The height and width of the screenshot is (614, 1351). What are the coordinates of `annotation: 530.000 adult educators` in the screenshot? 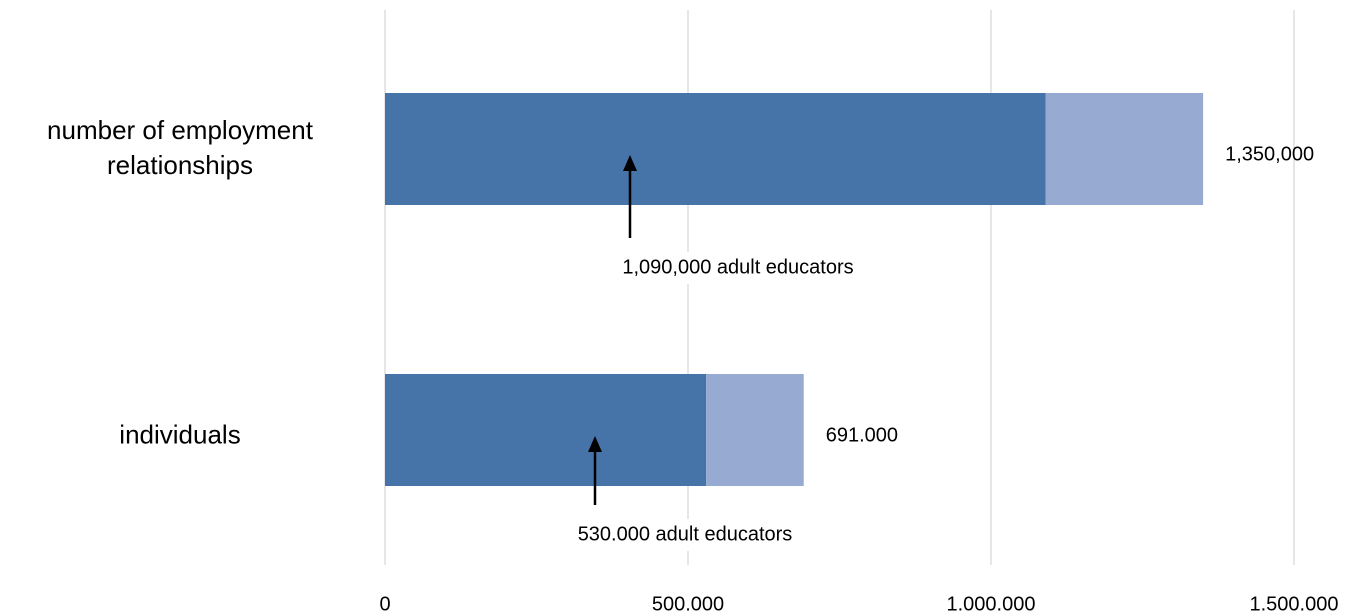 It's located at (685, 534).